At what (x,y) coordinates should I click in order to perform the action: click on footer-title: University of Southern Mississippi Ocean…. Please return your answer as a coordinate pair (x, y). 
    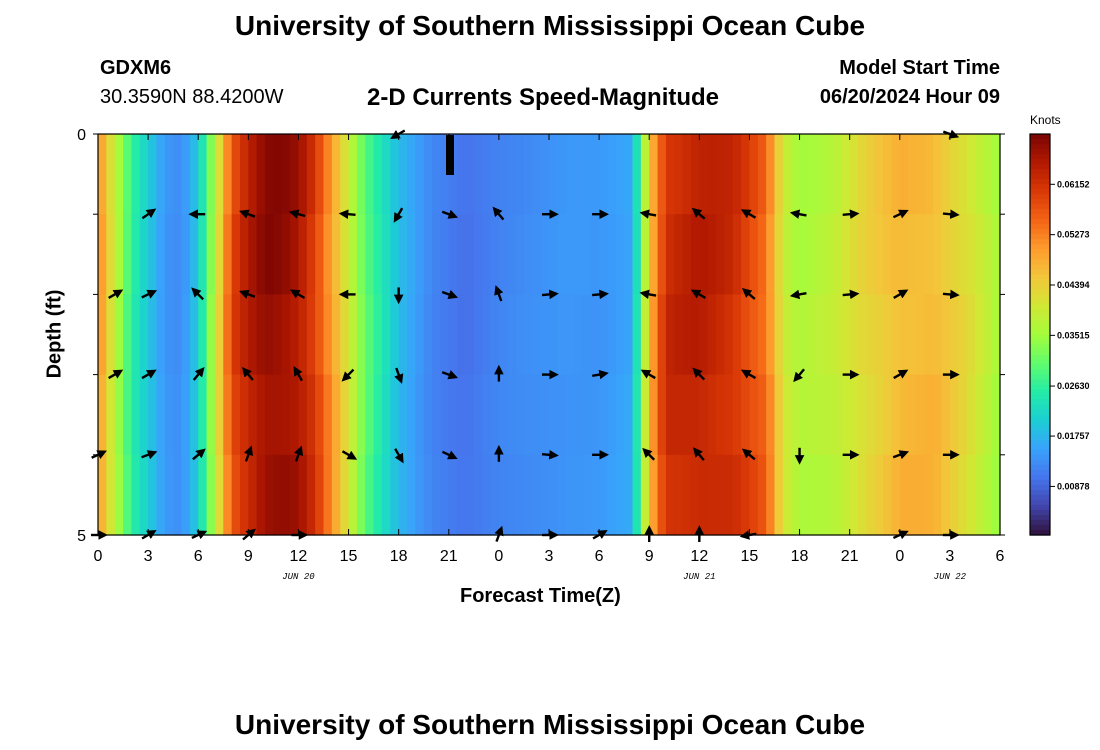
    Looking at the image, I should click on (550, 724).